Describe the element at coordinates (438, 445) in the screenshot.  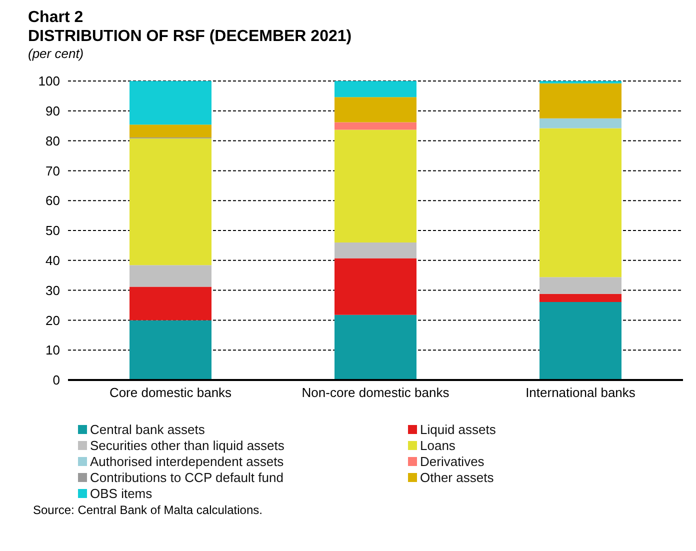
I see `legend-label: Loans` at that location.